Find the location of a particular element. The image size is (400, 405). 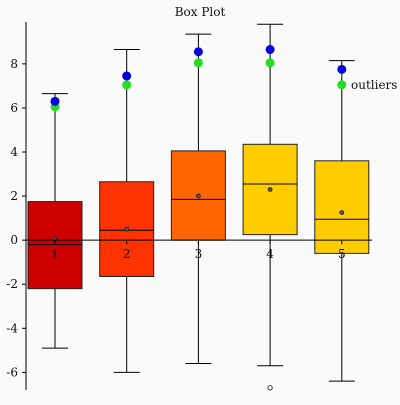

y-tick-label: 8 is located at coordinates (14, 64).